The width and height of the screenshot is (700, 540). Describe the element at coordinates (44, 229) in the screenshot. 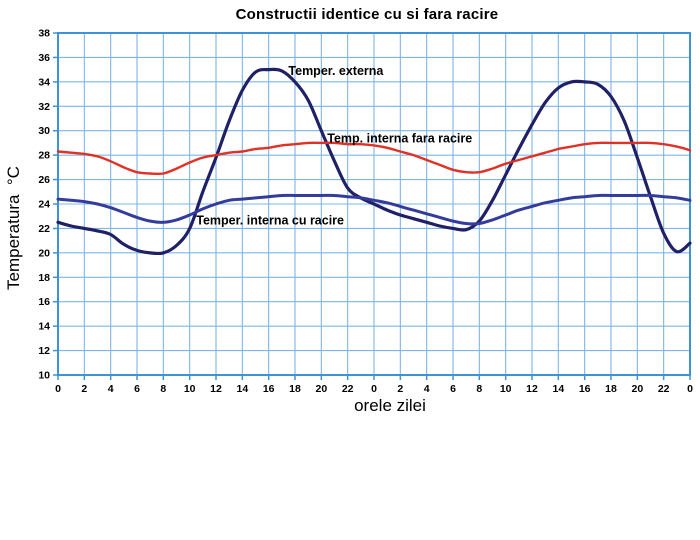

I see `y-tick-label: 22` at that location.